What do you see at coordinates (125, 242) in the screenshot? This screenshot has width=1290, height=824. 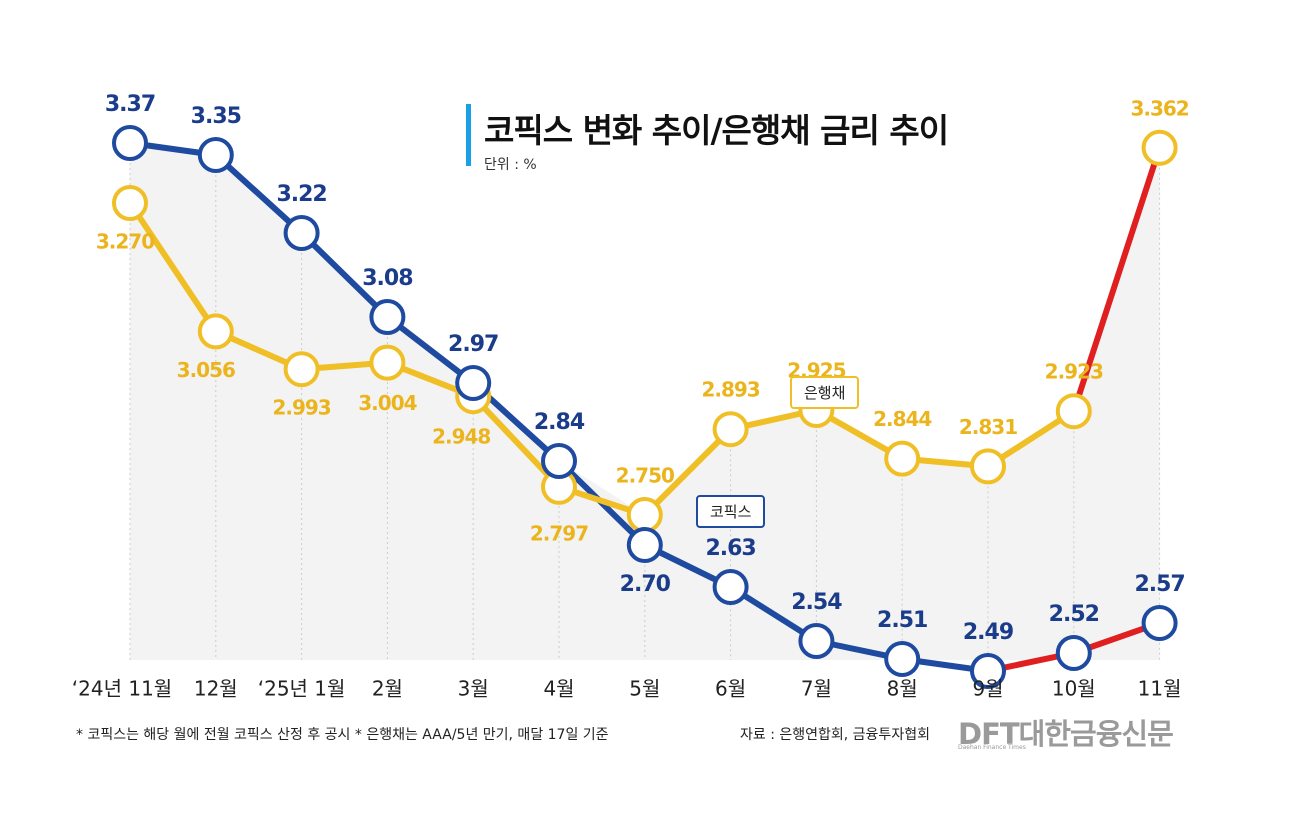 I see `bank-bond-value-label: 3.270` at bounding box center [125, 242].